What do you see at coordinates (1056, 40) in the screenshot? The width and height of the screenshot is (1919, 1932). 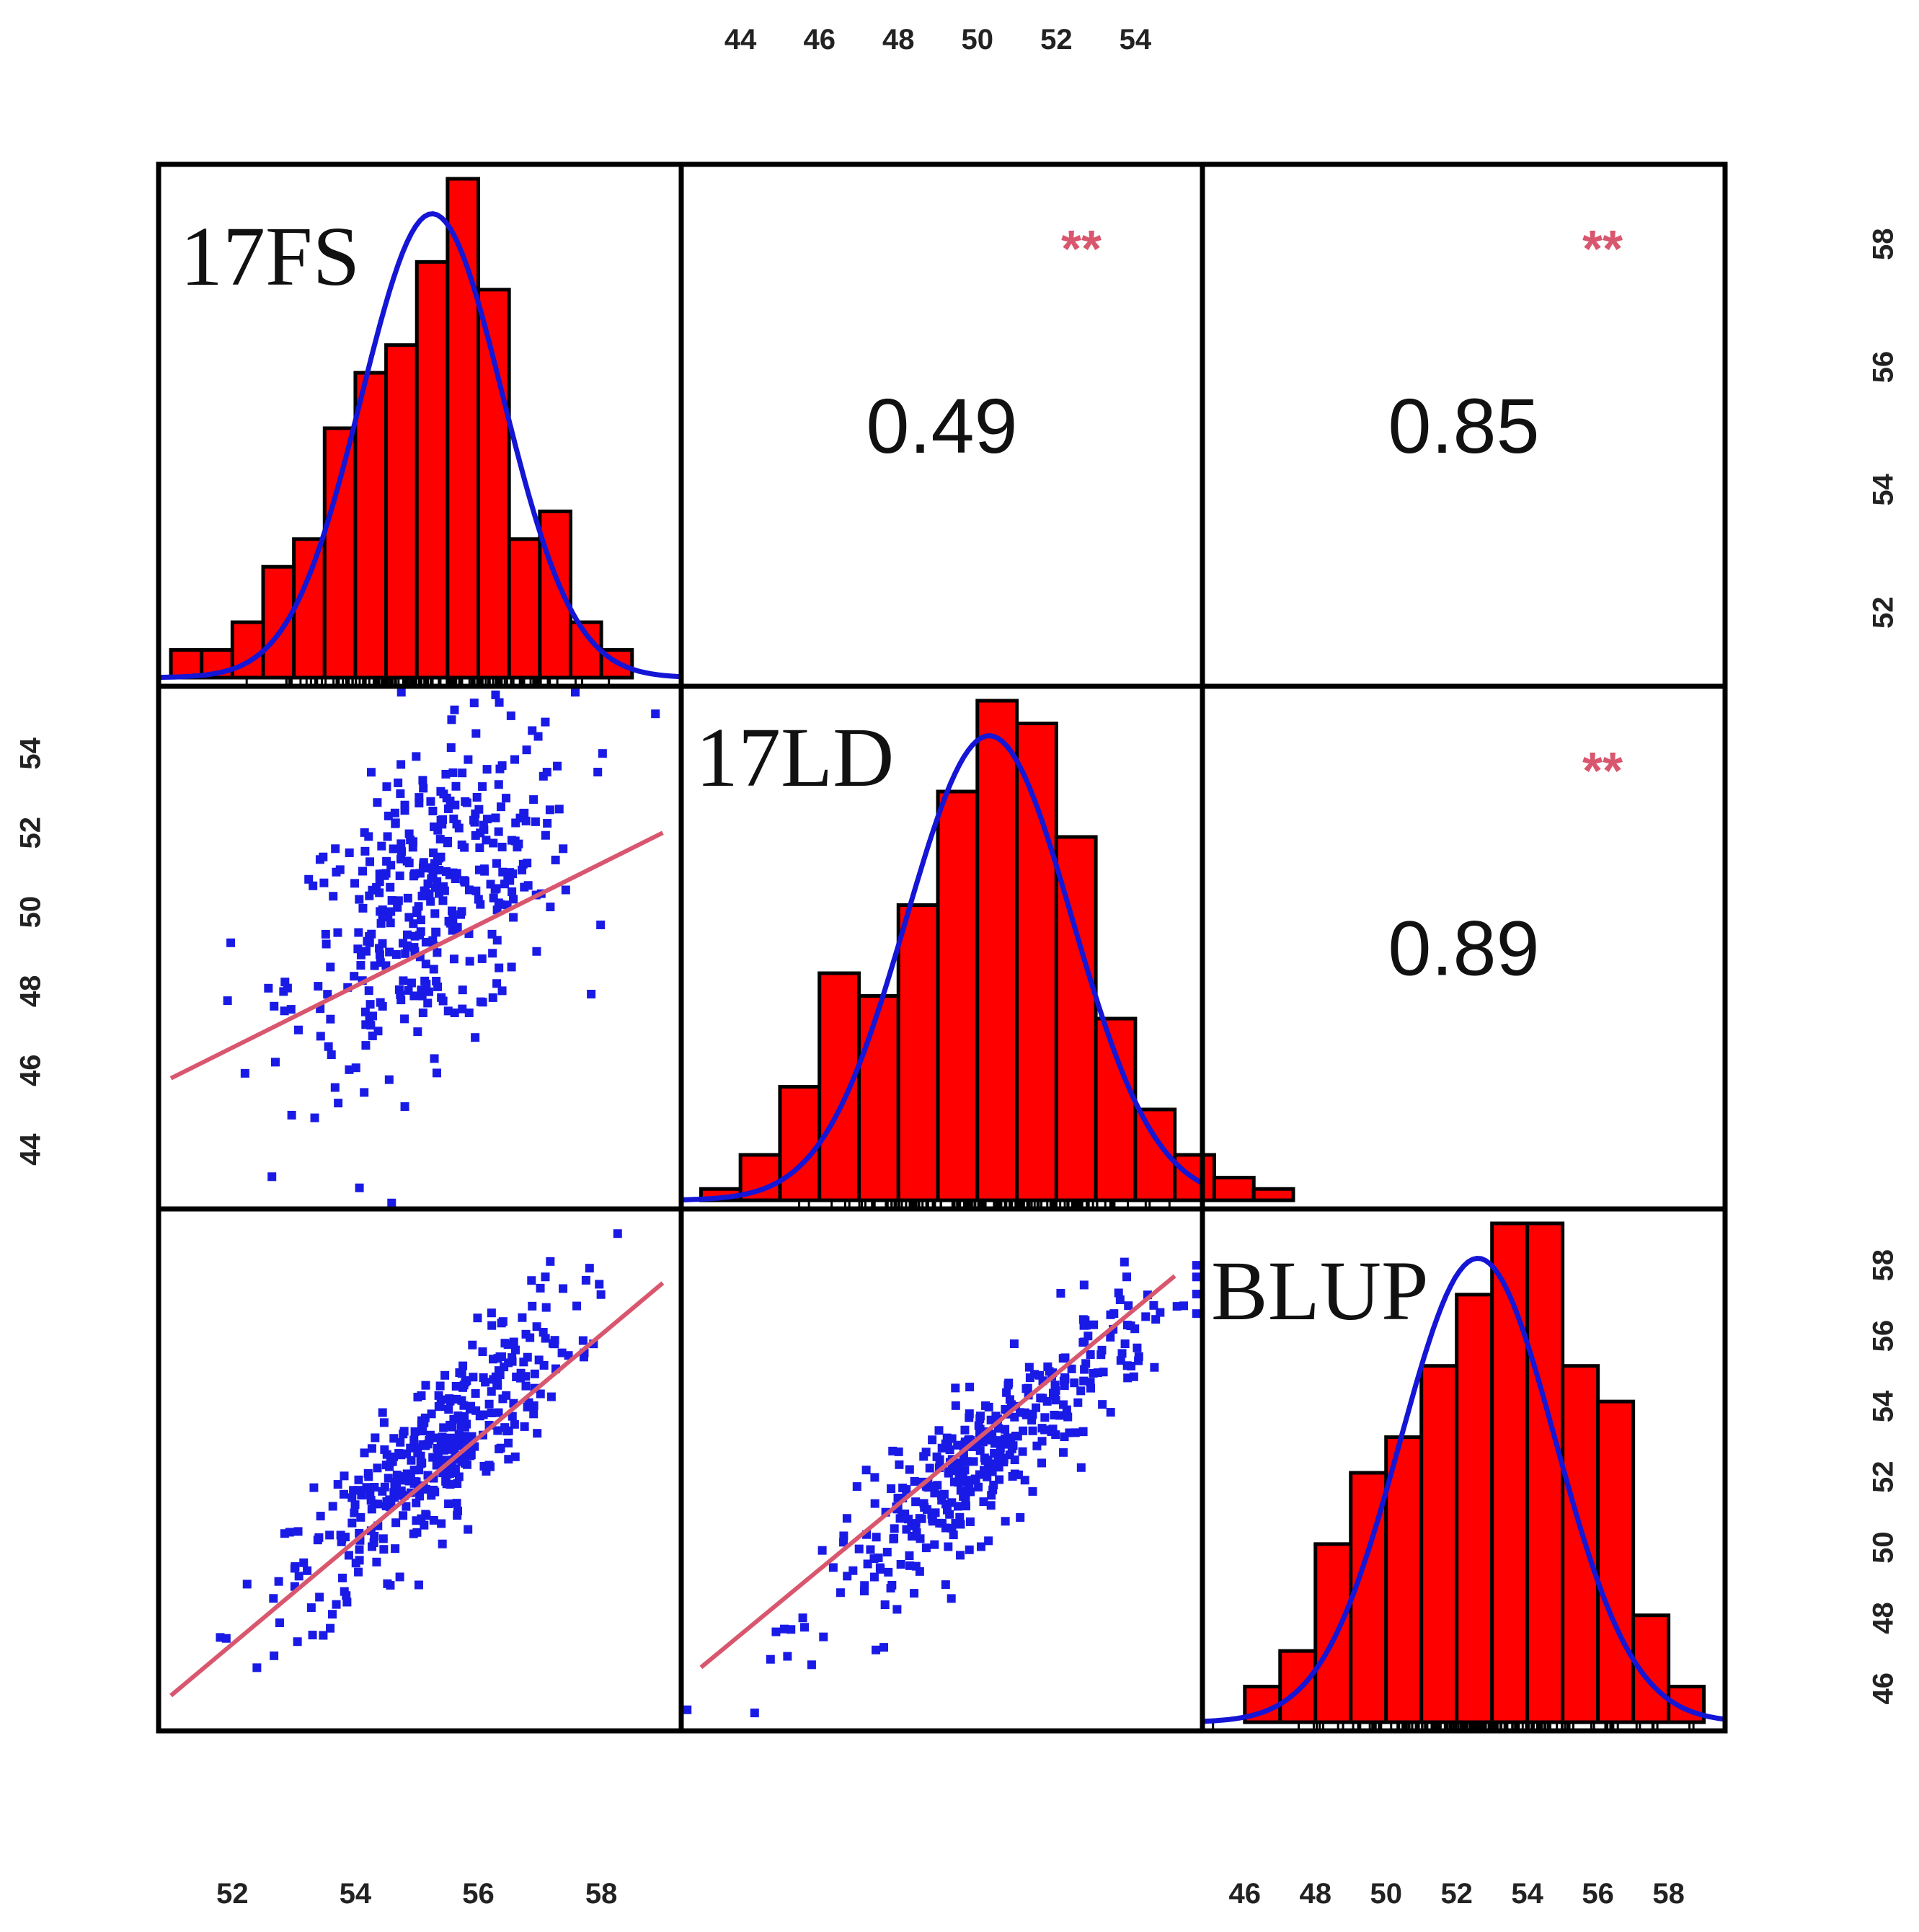 I see `tick-label: 52` at bounding box center [1056, 40].